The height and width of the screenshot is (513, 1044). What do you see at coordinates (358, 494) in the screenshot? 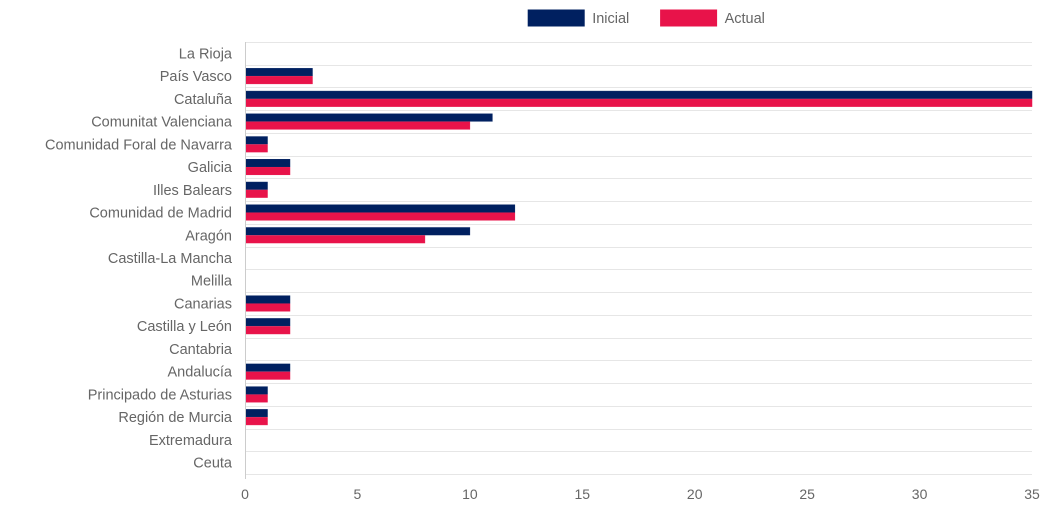
I see `x-tick-label: 5` at bounding box center [358, 494].